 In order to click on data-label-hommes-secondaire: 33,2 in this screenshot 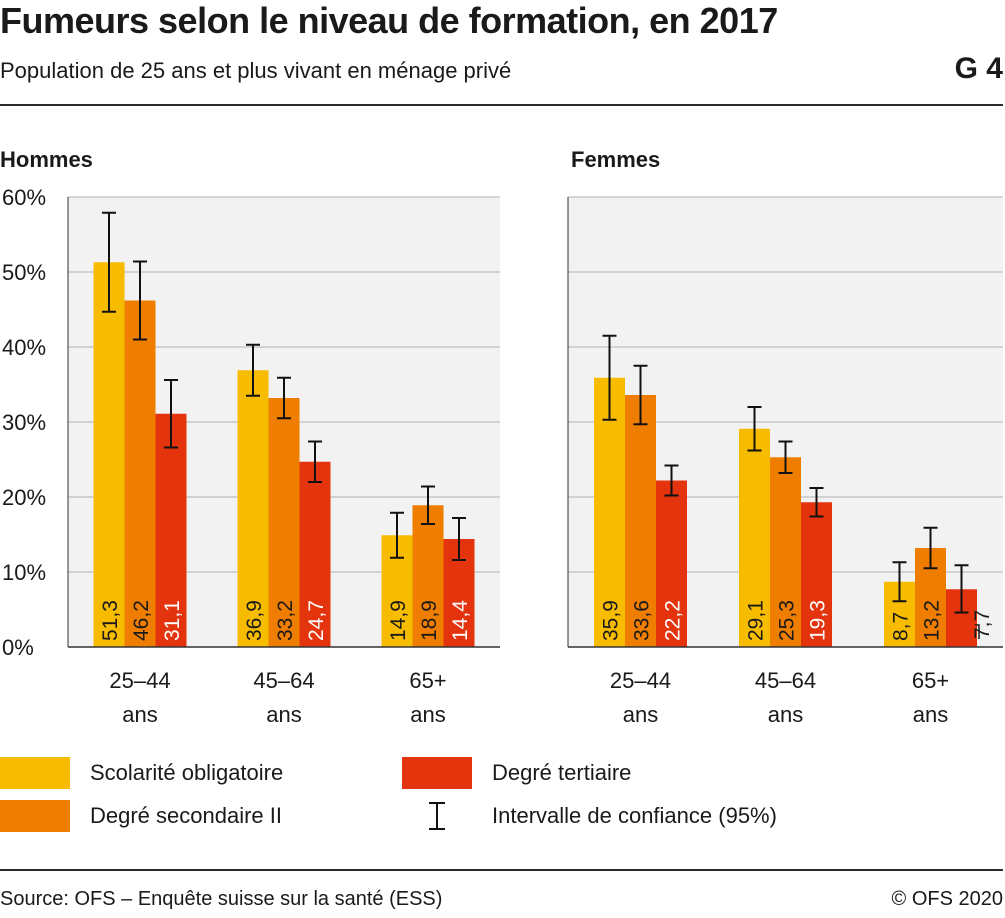, I will do `click(285, 620)`.